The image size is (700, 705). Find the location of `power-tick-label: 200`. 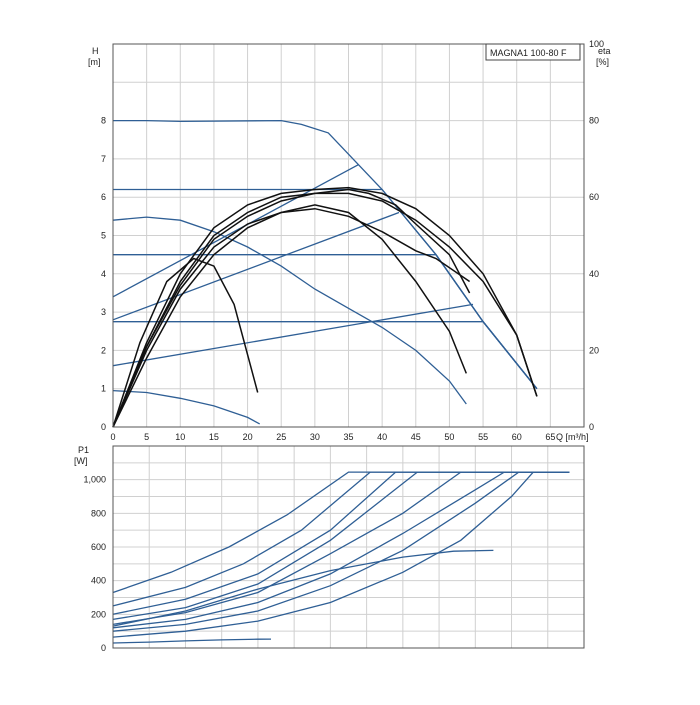

power-tick-label: 200 is located at coordinates (98, 614).